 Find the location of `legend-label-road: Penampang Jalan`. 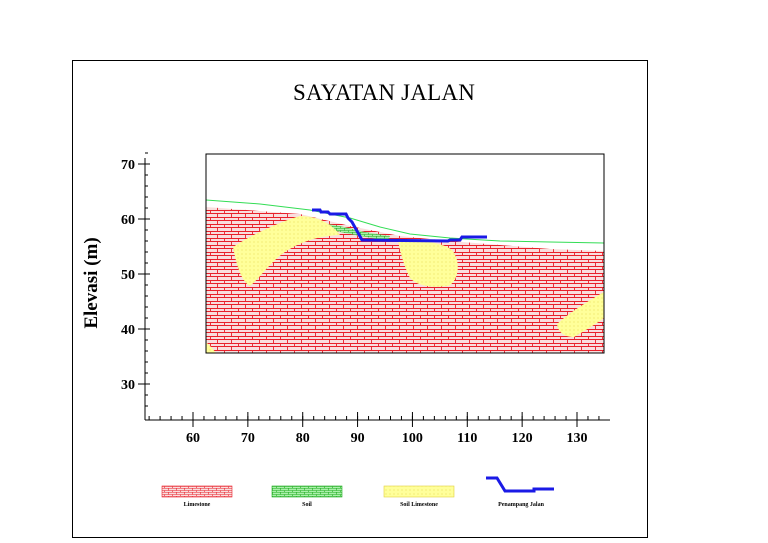

legend-label-road: Penampang Jalan is located at coordinates (521, 505).